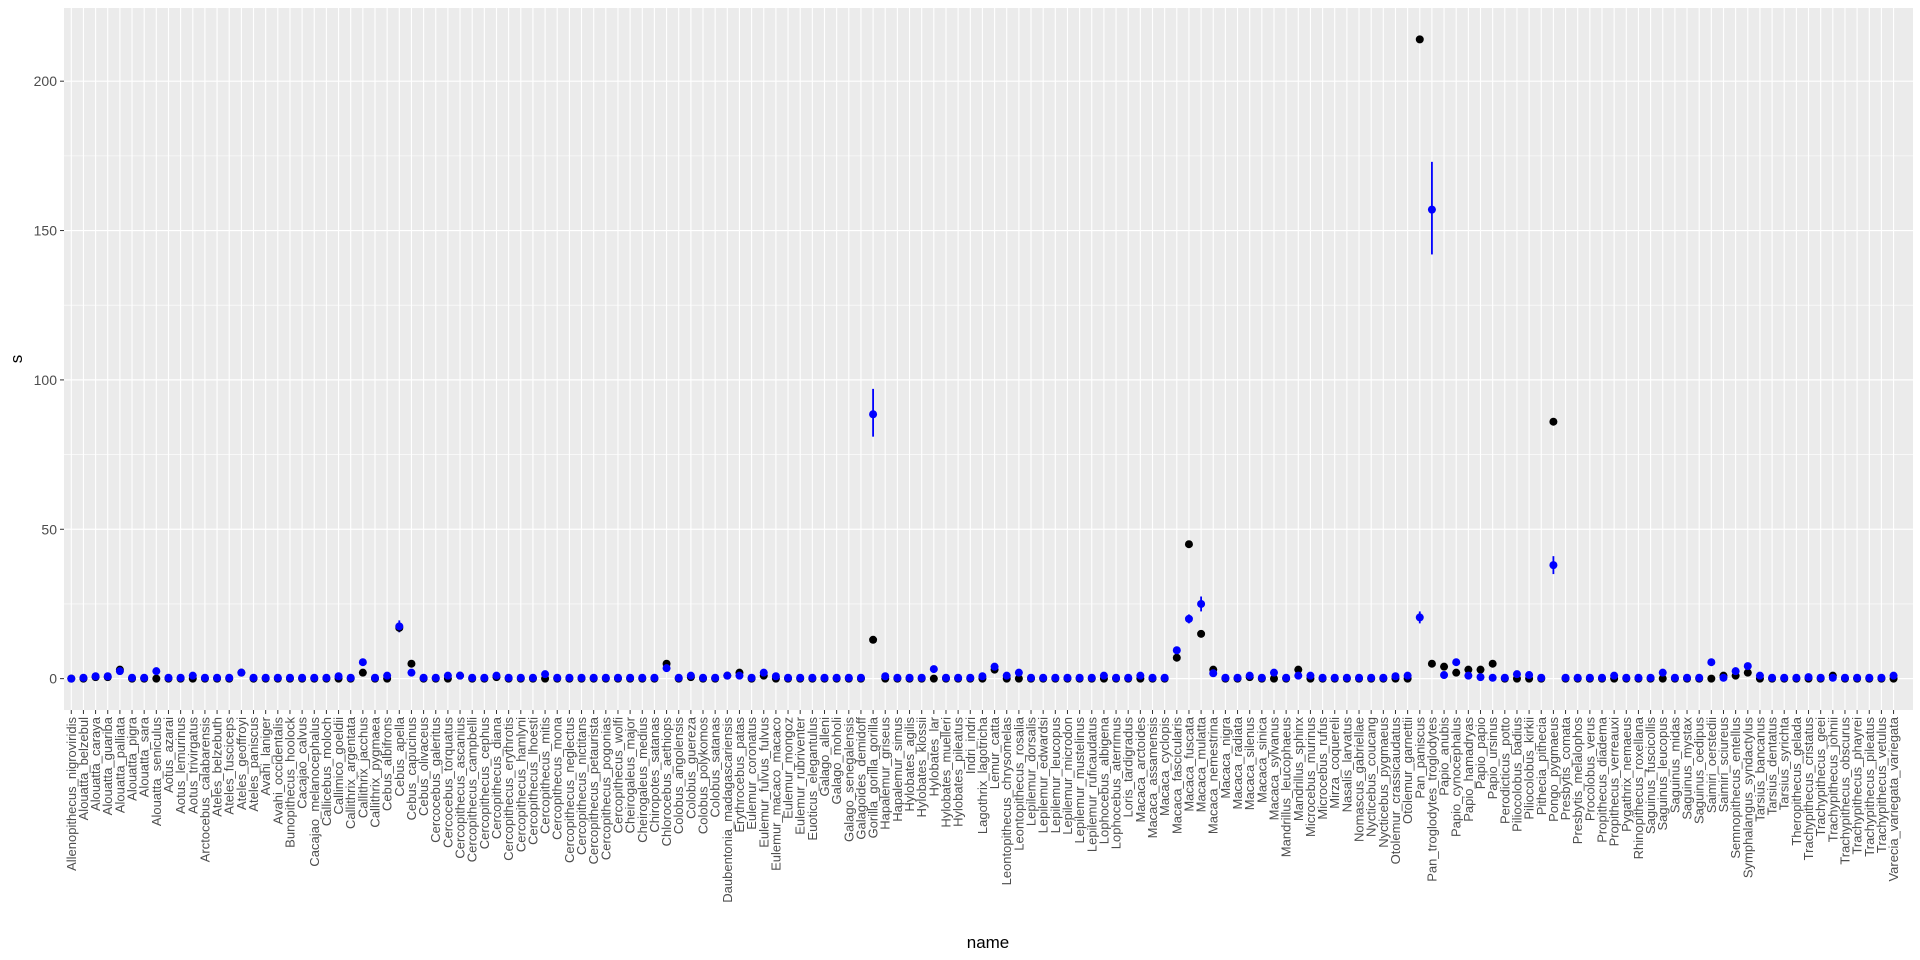  Describe the element at coordinates (338, 766) in the screenshot. I see `x-tick-label: Callimico_goeldii` at that location.